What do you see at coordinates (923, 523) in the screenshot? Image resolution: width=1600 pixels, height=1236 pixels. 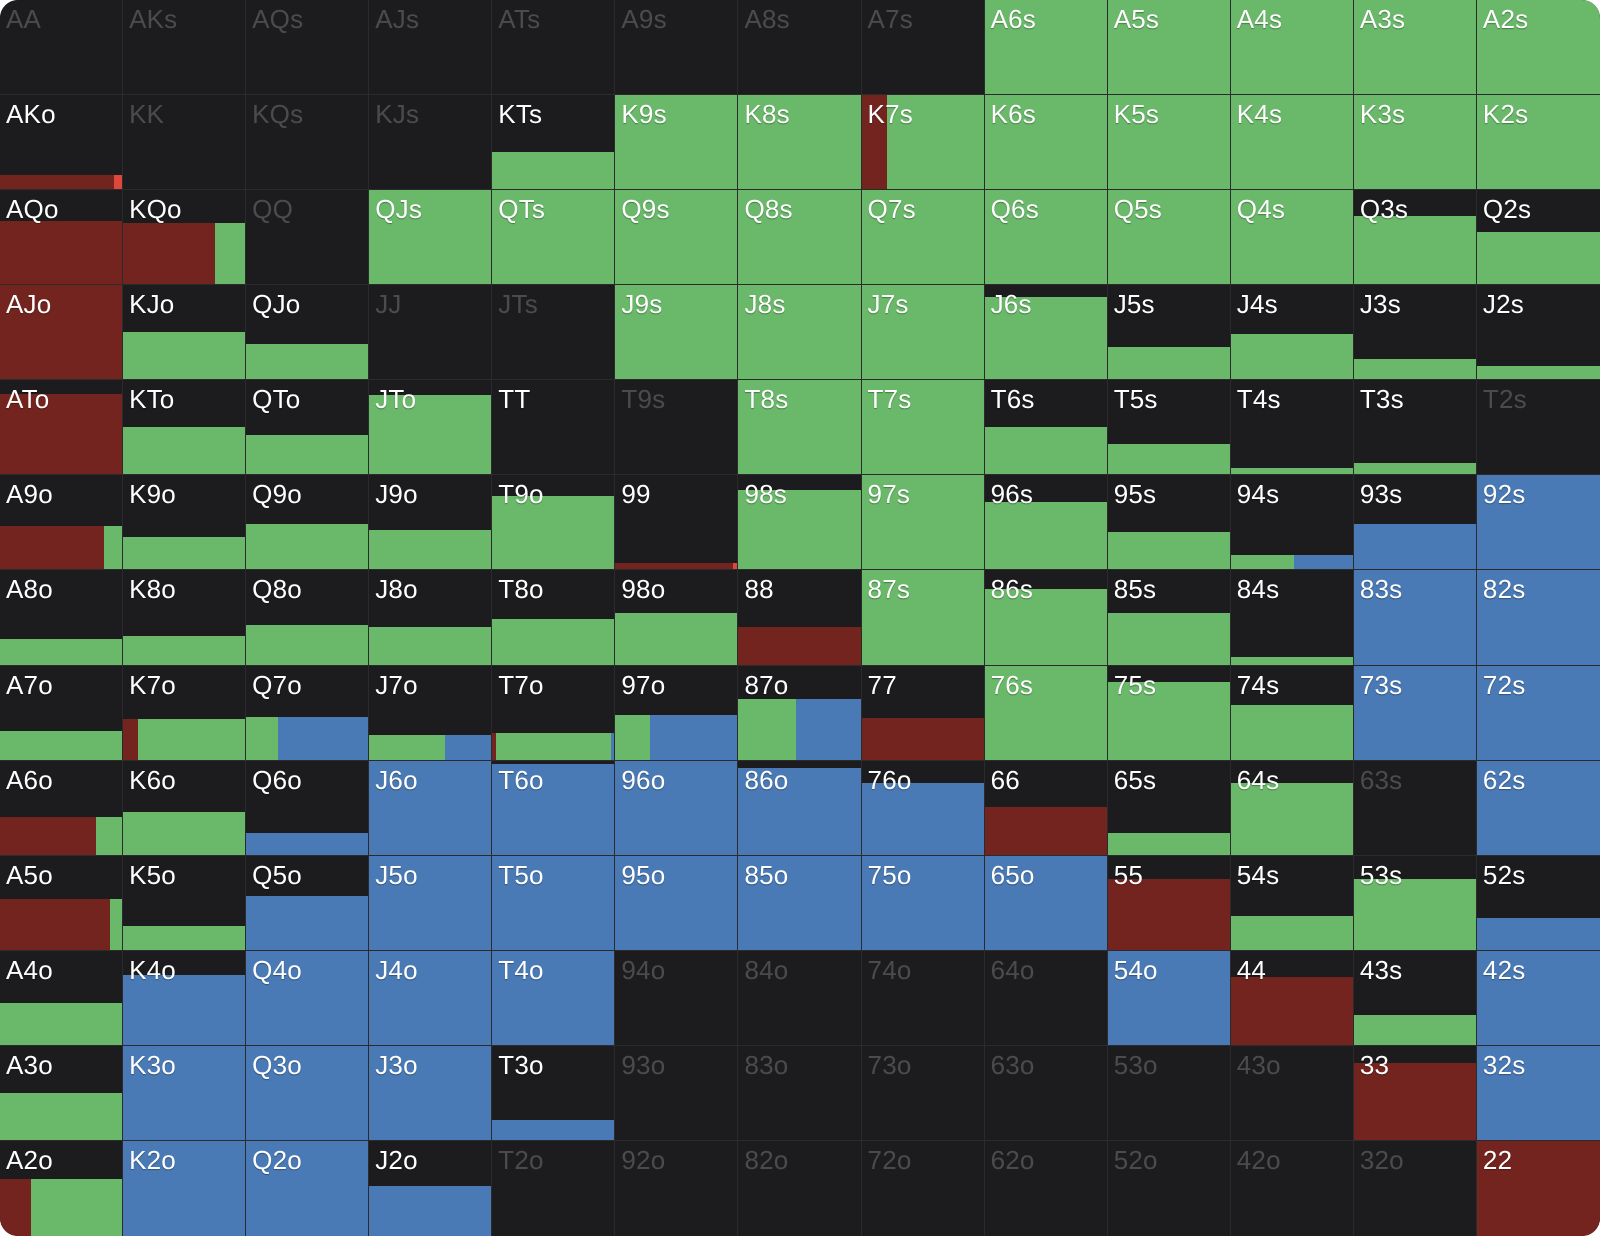 I see `hand-cell: 97s` at bounding box center [923, 523].